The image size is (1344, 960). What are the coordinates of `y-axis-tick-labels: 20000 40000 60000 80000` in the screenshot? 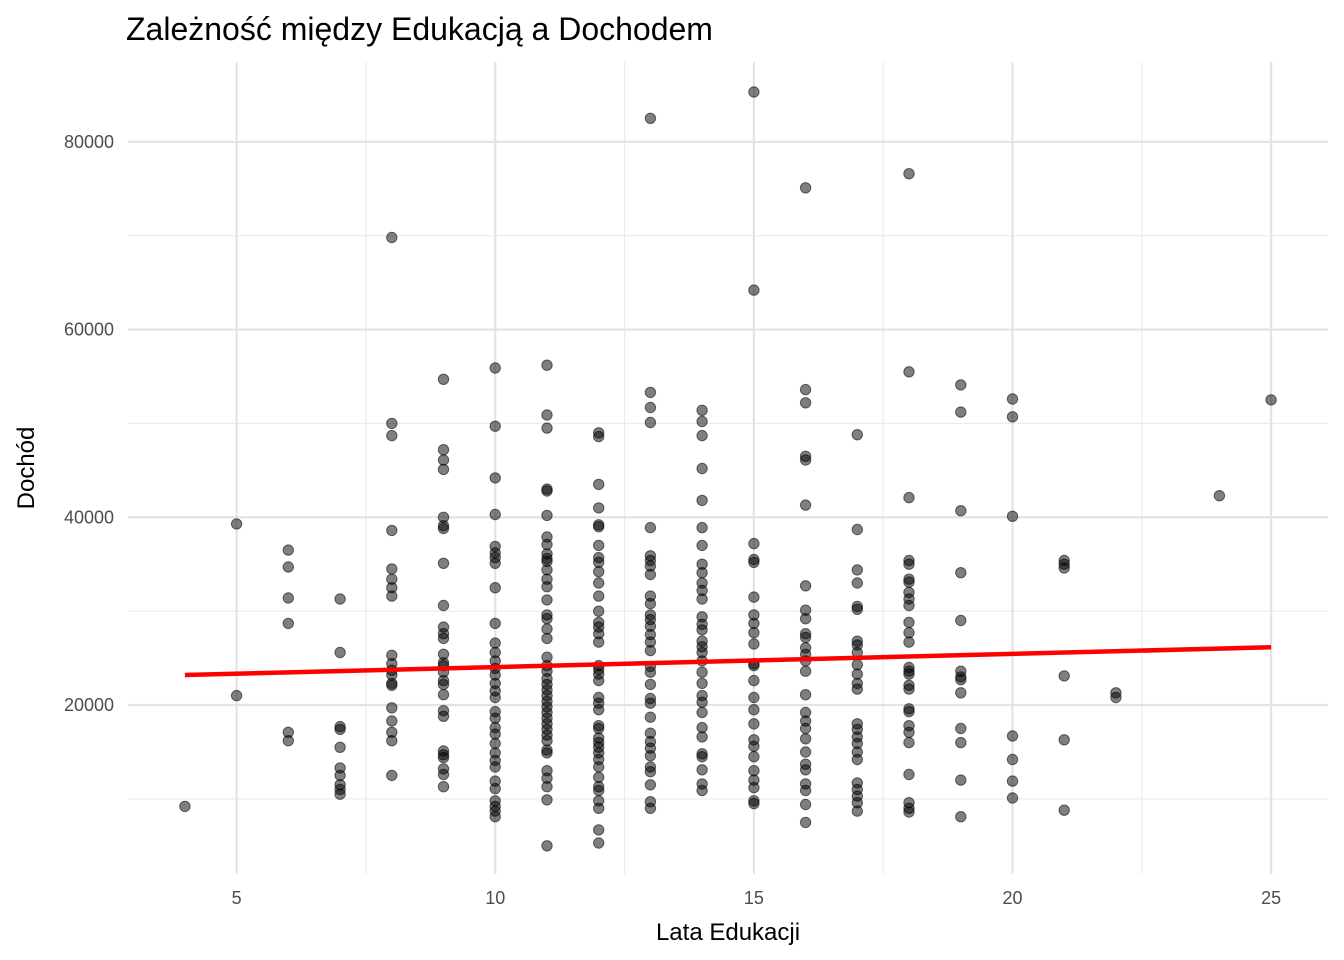 It's located at (89, 423).